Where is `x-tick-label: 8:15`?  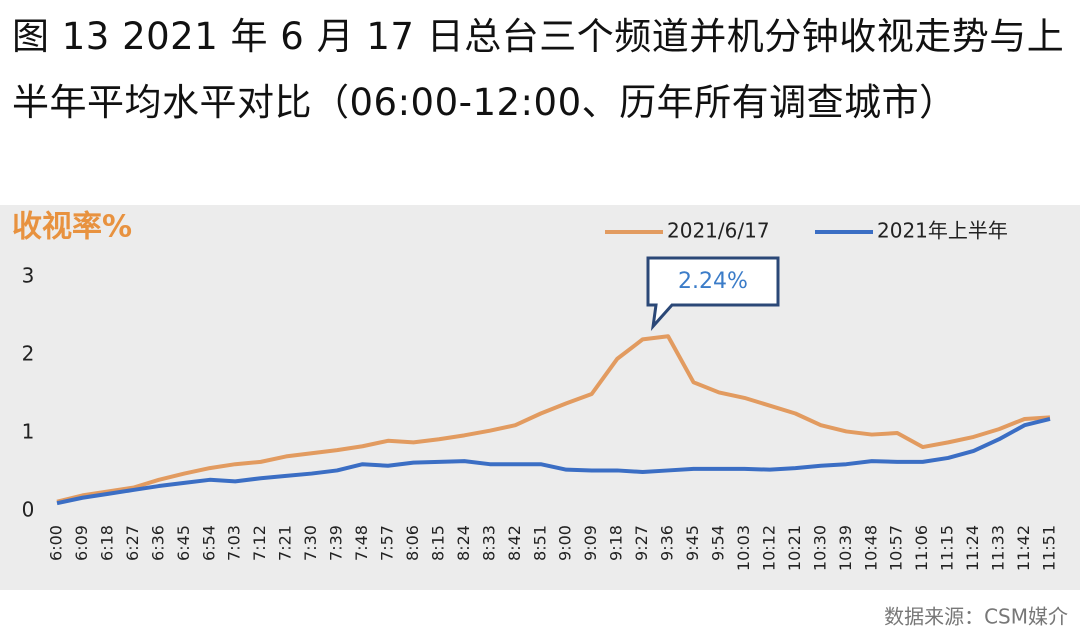
x-tick-label: 8:15 is located at coordinates (437, 543).